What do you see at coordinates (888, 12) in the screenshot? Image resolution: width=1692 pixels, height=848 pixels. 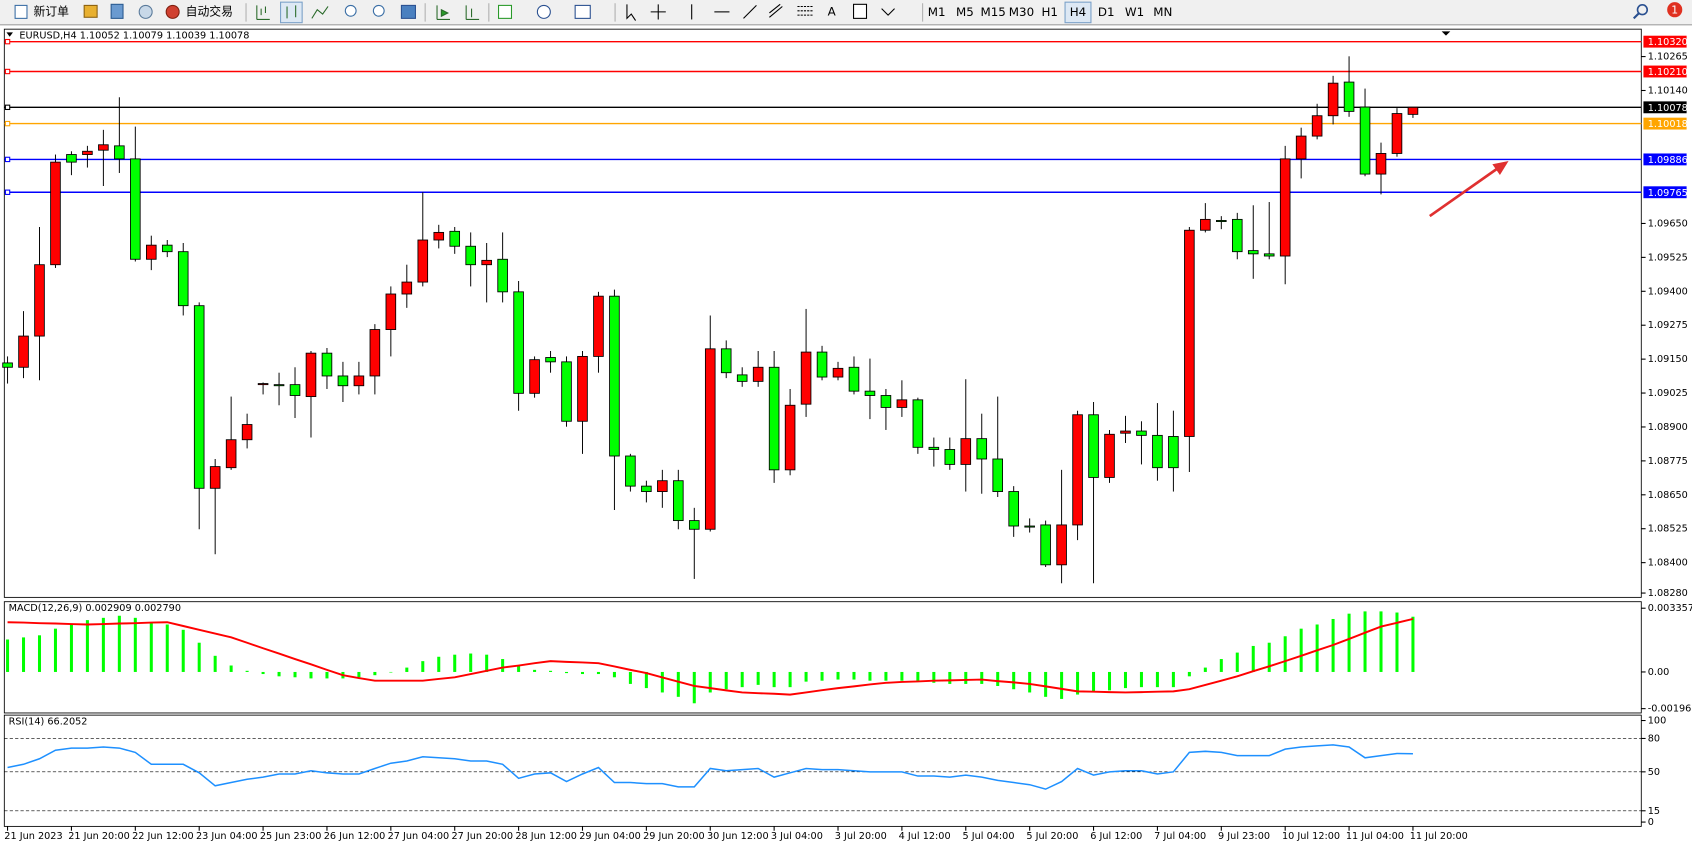 I see `arrows-tool` at bounding box center [888, 12].